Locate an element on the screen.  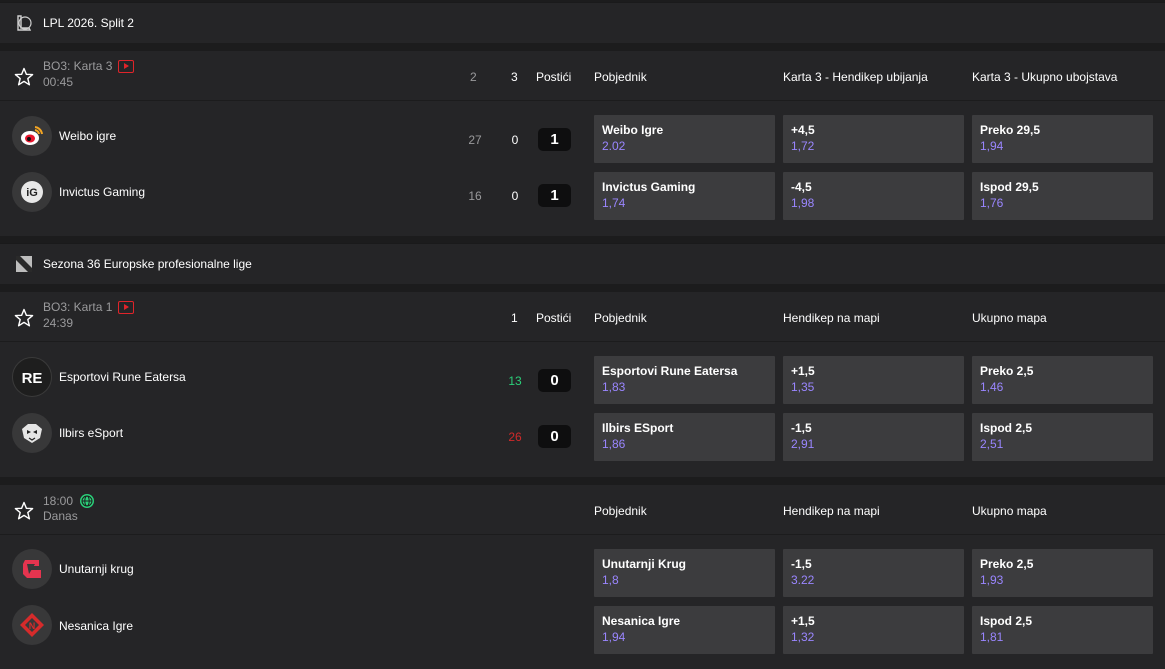
team-stat-kills: 16 is located at coordinates (475, 196).